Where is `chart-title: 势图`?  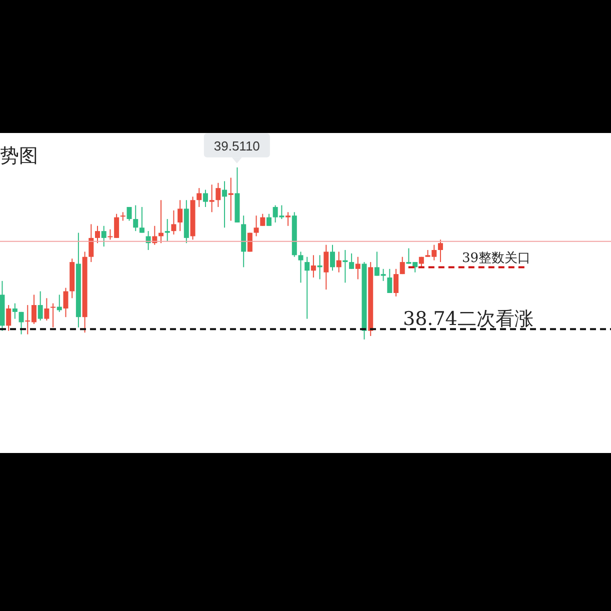 chart-title: 势图 is located at coordinates (19, 156).